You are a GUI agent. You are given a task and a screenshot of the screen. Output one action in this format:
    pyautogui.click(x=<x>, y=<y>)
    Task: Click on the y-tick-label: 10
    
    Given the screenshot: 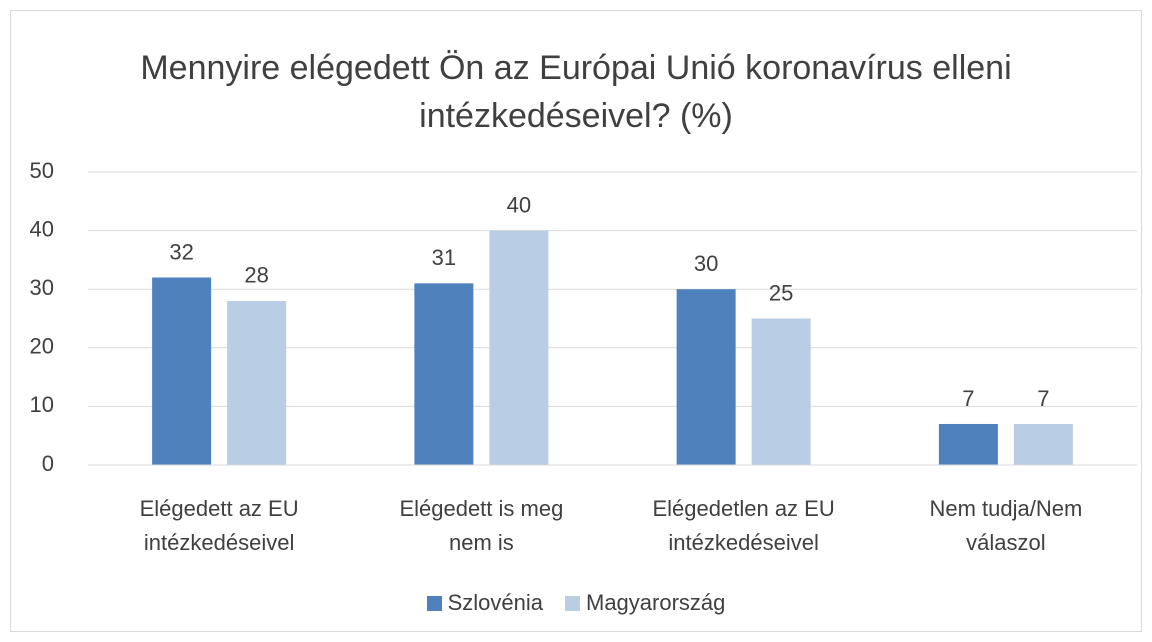 What is the action you would take?
    pyautogui.click(x=42, y=404)
    